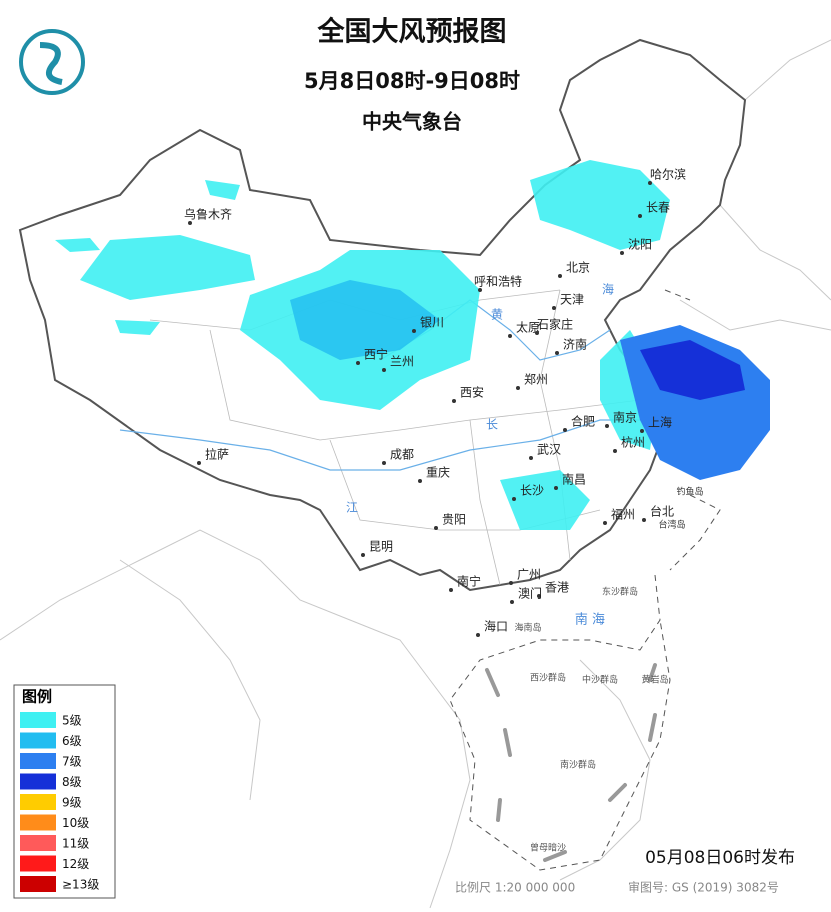  I want to click on city-label: 重庆, so click(438, 473).